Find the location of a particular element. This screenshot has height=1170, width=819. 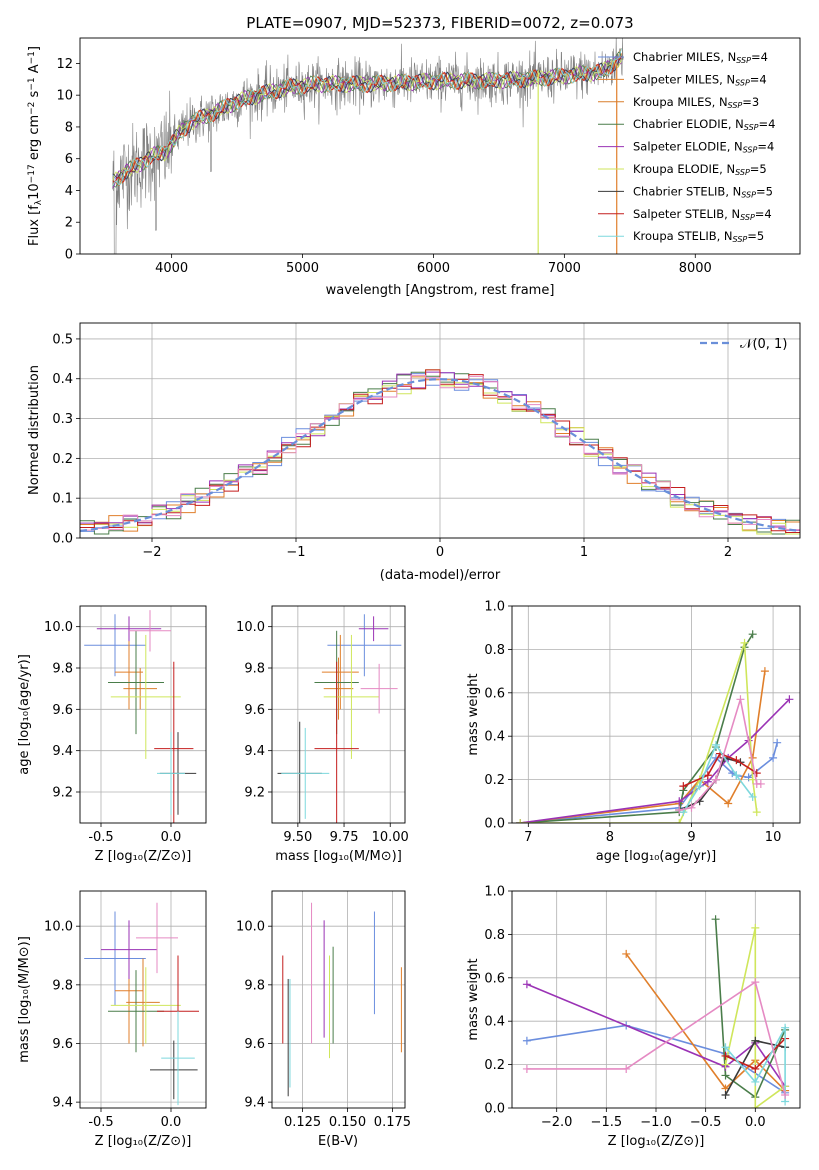

x-tick-label: 4000 is located at coordinates (171, 268).